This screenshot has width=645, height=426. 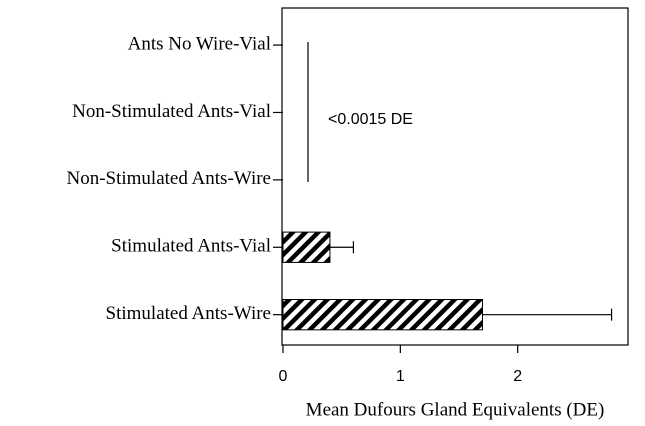 What do you see at coordinates (370, 119) in the screenshot?
I see `annotation: <0.0015 DE` at bounding box center [370, 119].